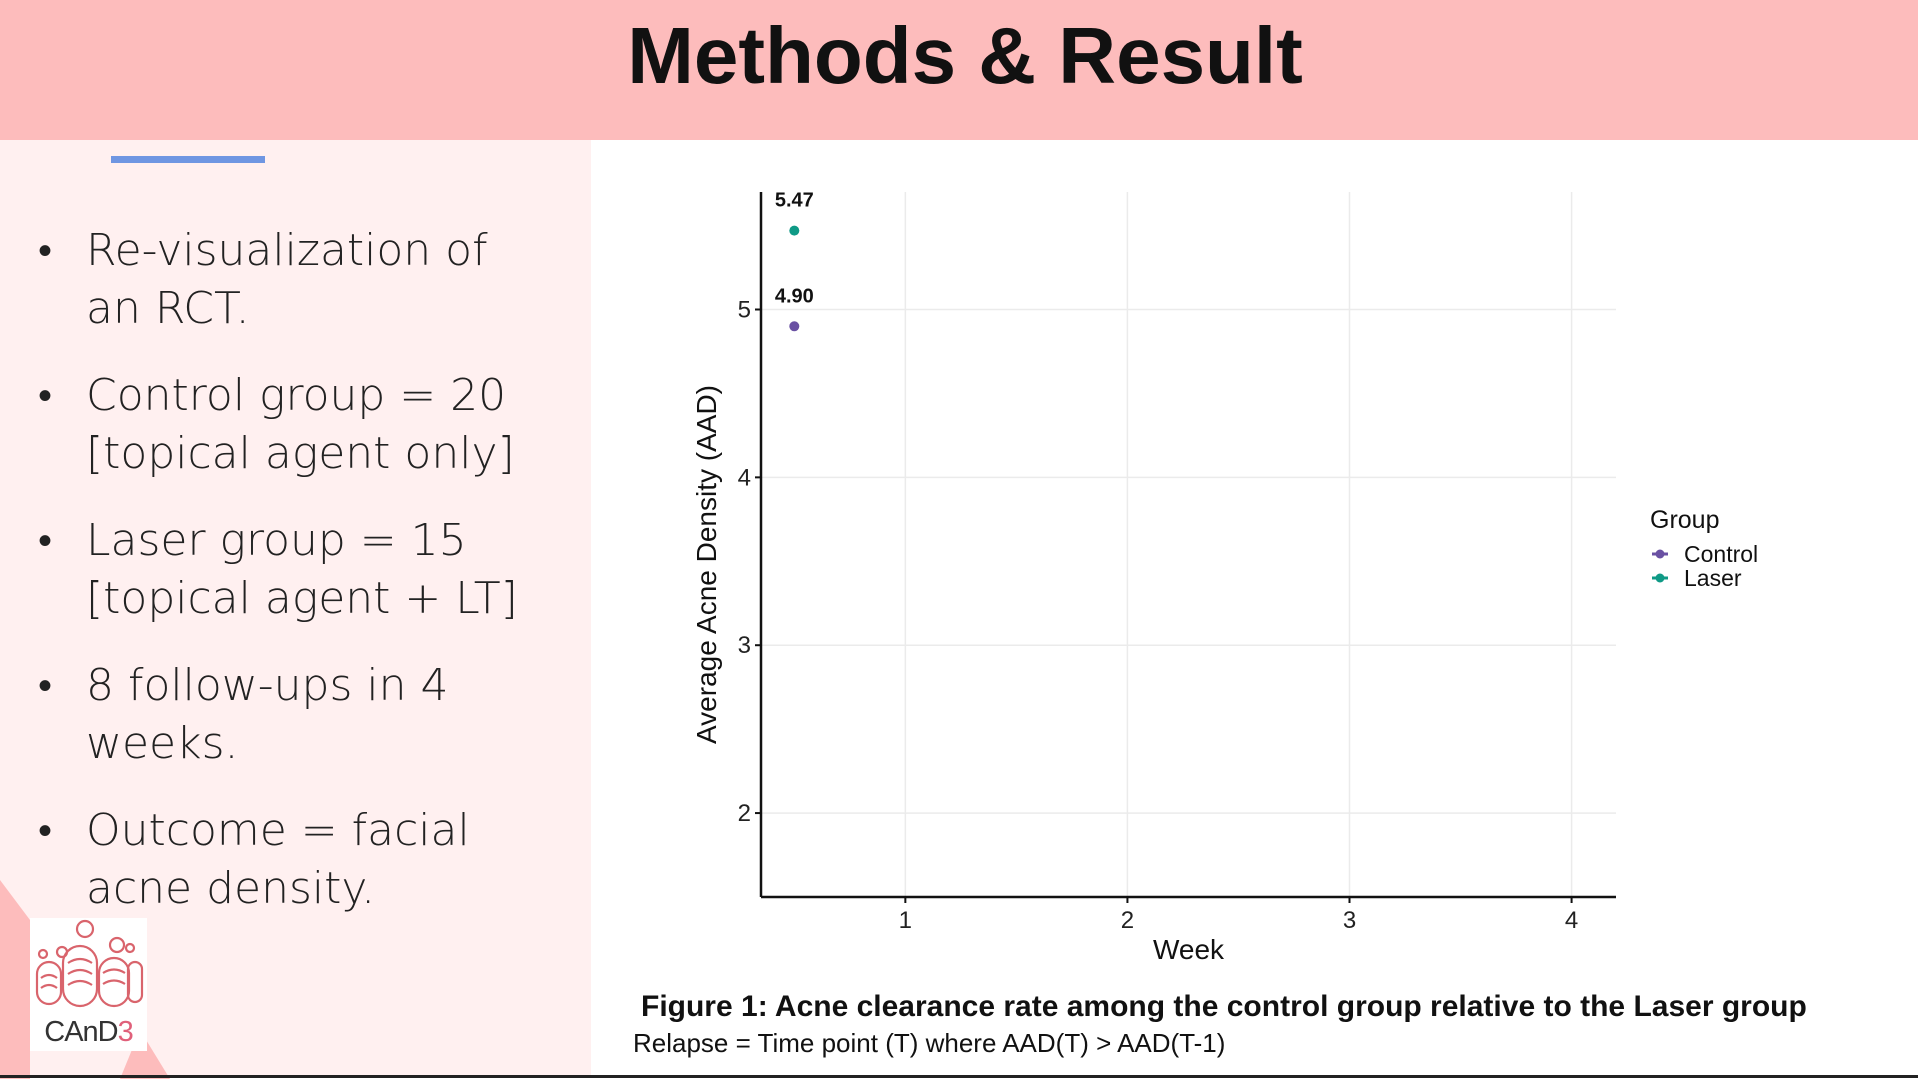 This screenshot has height=1079, width=1918. I want to click on x-tick-label: 1, so click(905, 920).